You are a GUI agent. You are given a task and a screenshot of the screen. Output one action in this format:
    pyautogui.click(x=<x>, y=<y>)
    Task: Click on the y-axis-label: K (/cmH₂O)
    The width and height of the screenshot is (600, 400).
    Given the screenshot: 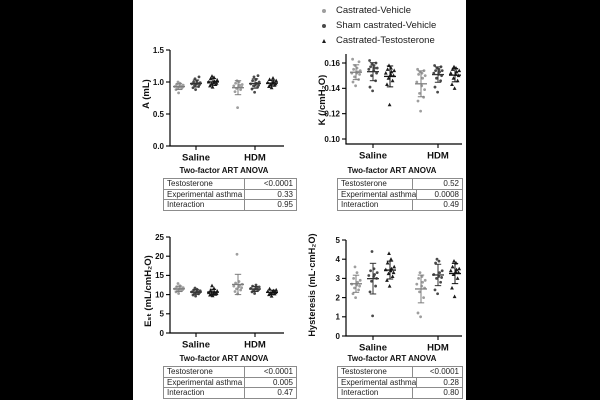 What is the action you would take?
    pyautogui.click(x=322, y=100)
    